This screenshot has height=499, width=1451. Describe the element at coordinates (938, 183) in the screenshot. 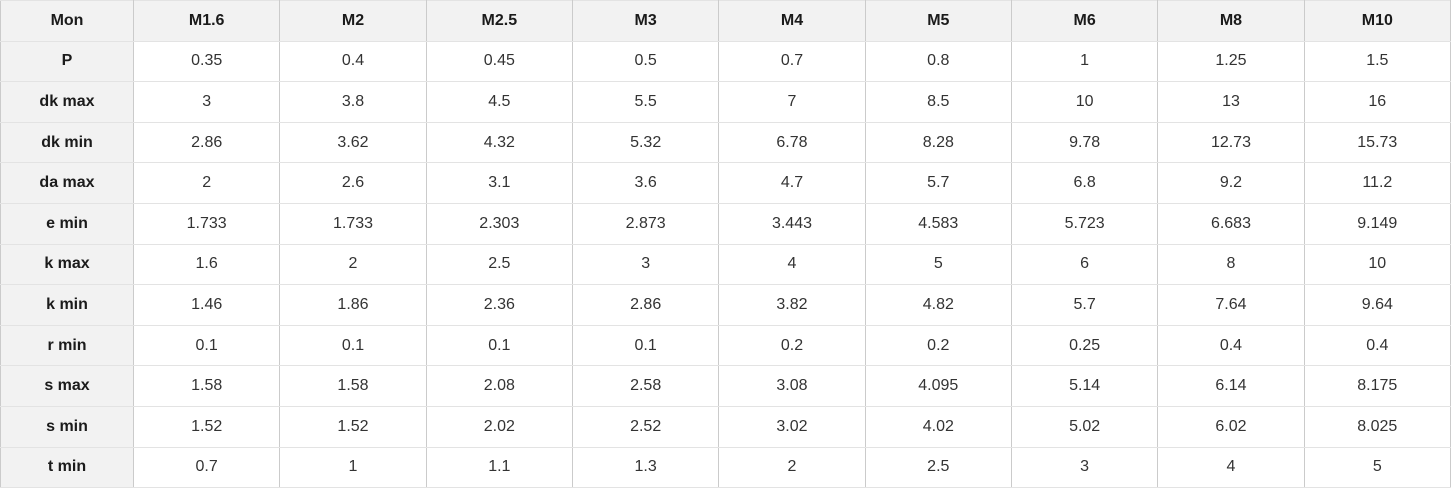

I see `table-cell: 5.7` at that location.